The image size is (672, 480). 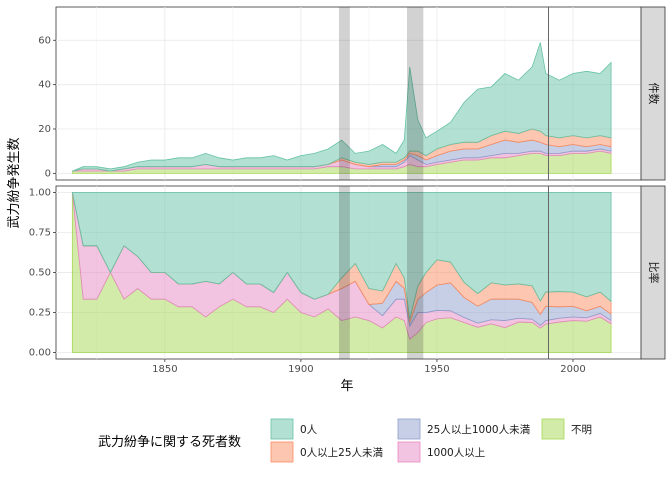 What do you see at coordinates (40, 232) in the screenshot?
I see `bottom-y-tick-label: 0.75` at bounding box center [40, 232].